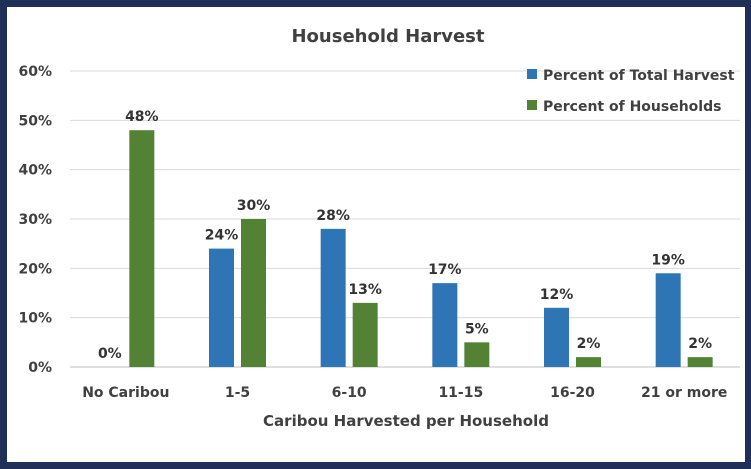  What do you see at coordinates (35, 72) in the screenshot?
I see `y-tick-label: 60%` at bounding box center [35, 72].